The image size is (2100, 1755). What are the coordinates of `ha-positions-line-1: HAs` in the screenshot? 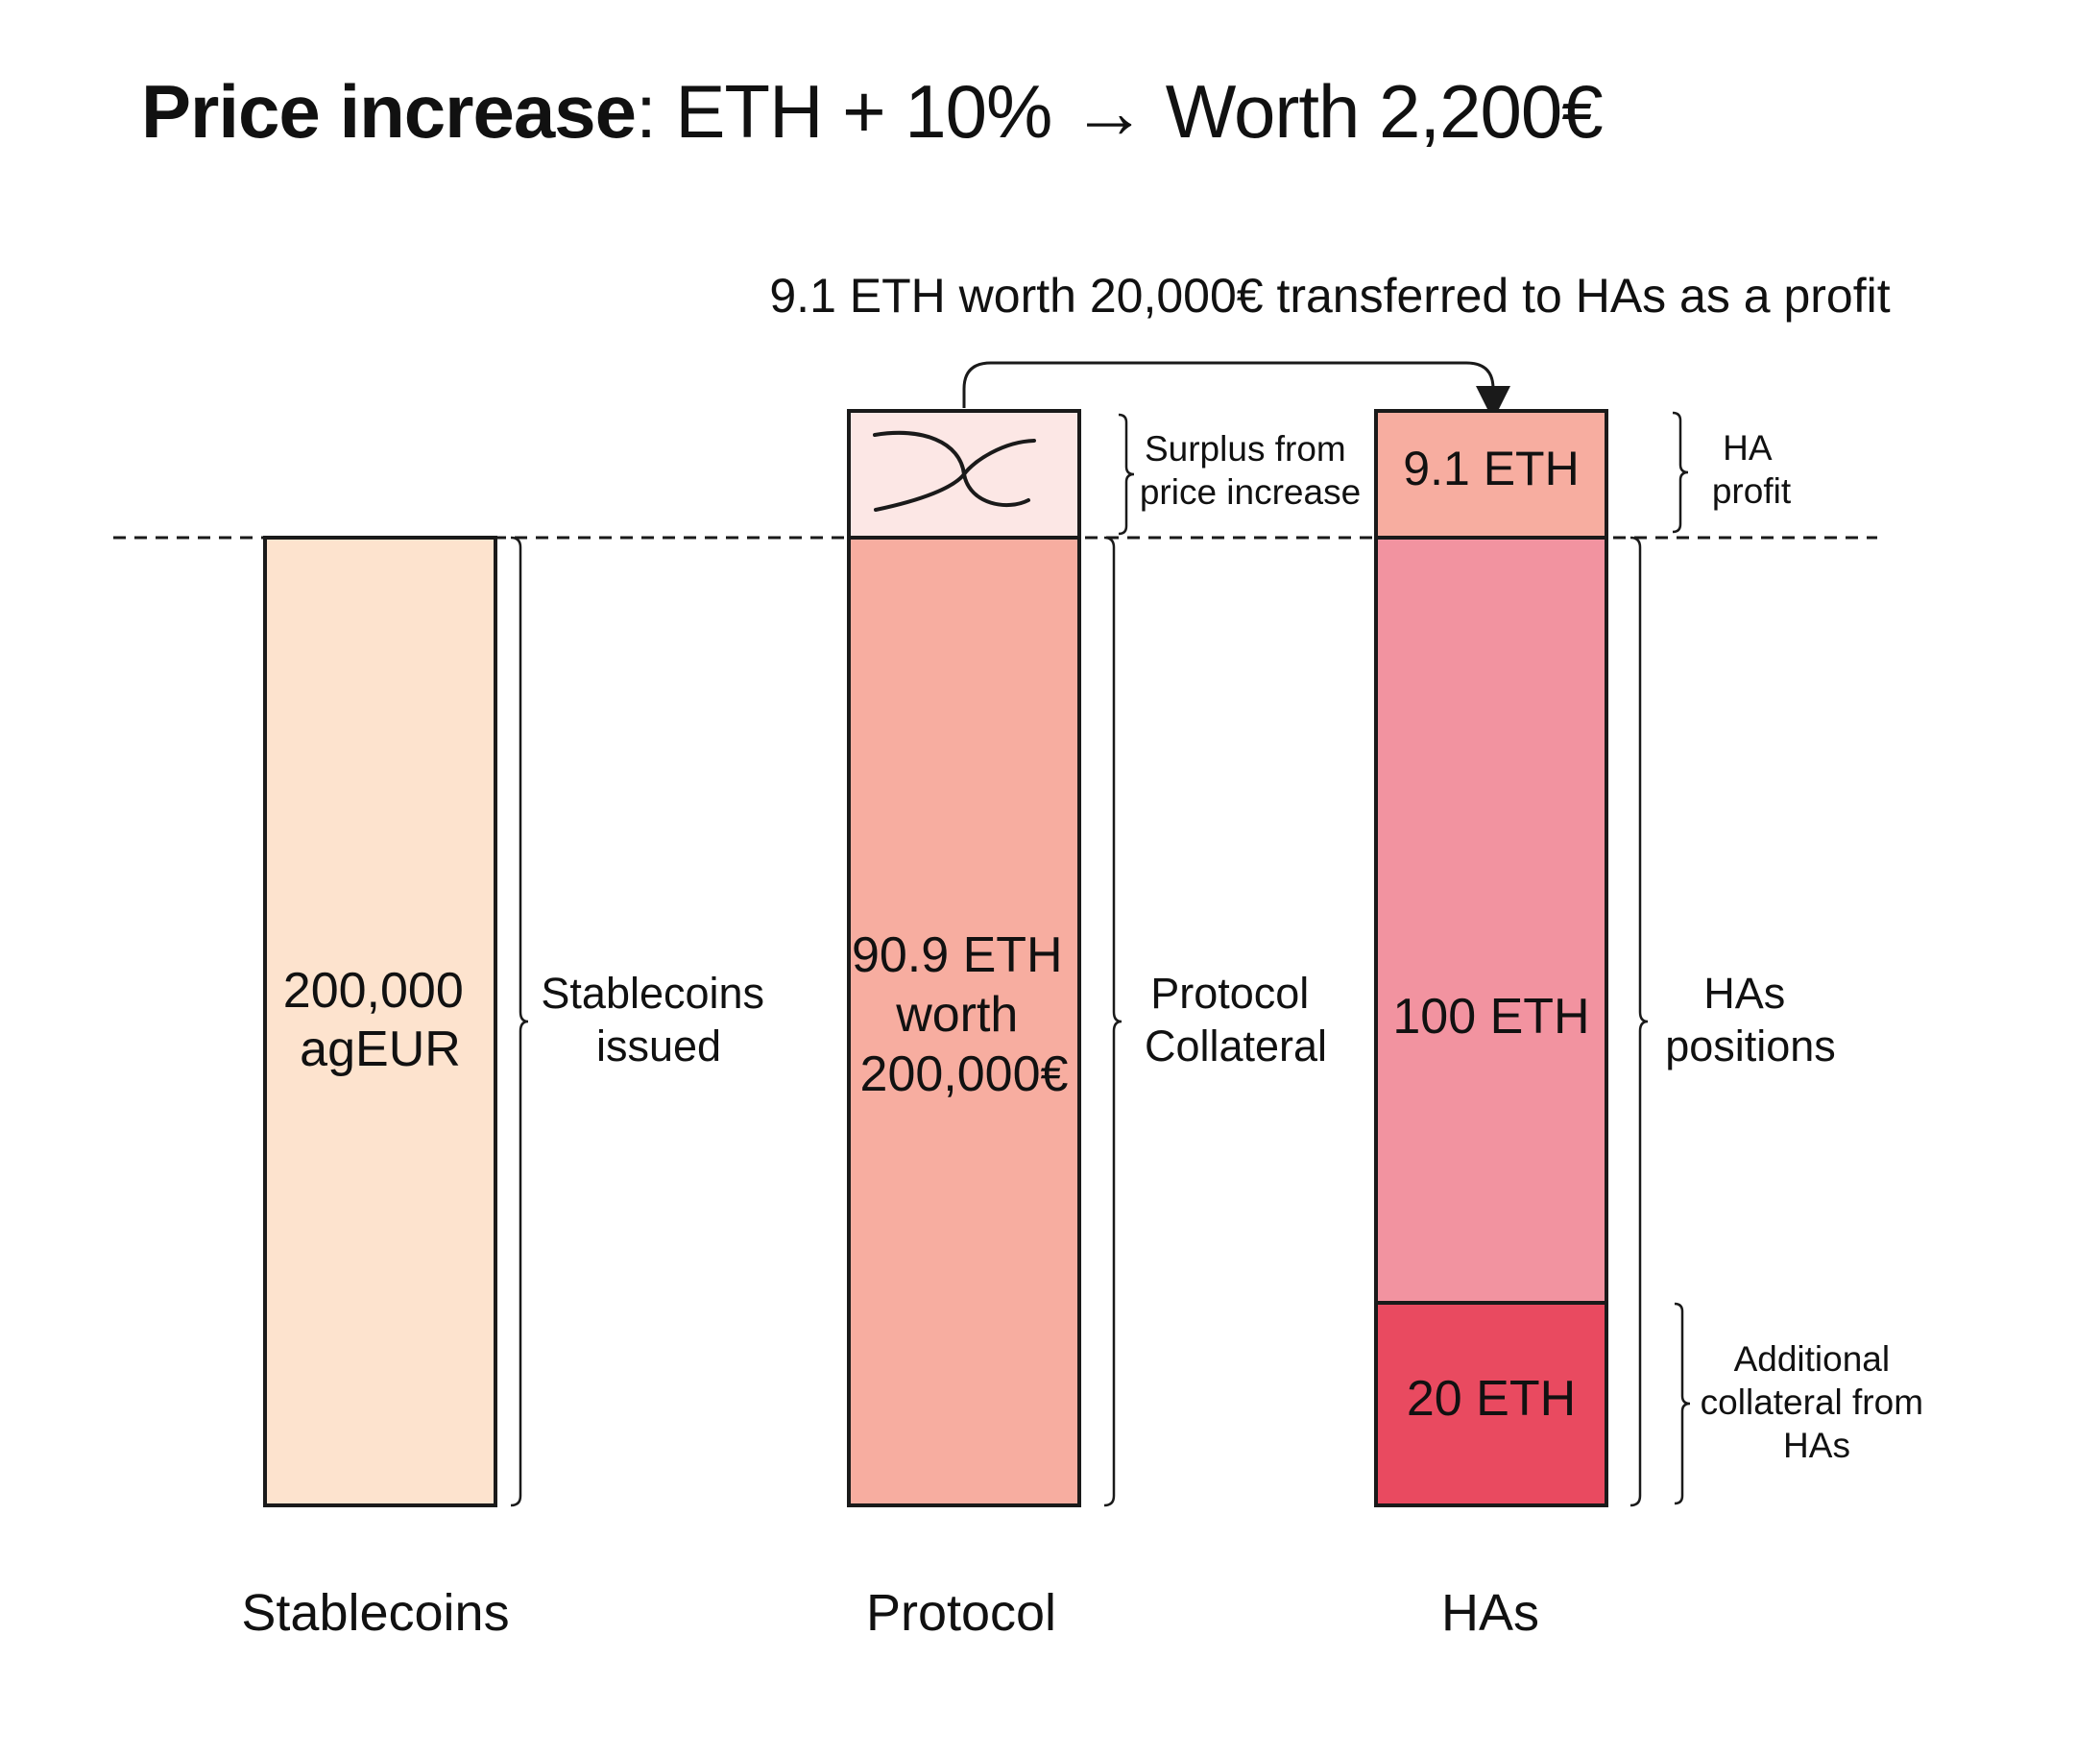 It's located at (1744, 994).